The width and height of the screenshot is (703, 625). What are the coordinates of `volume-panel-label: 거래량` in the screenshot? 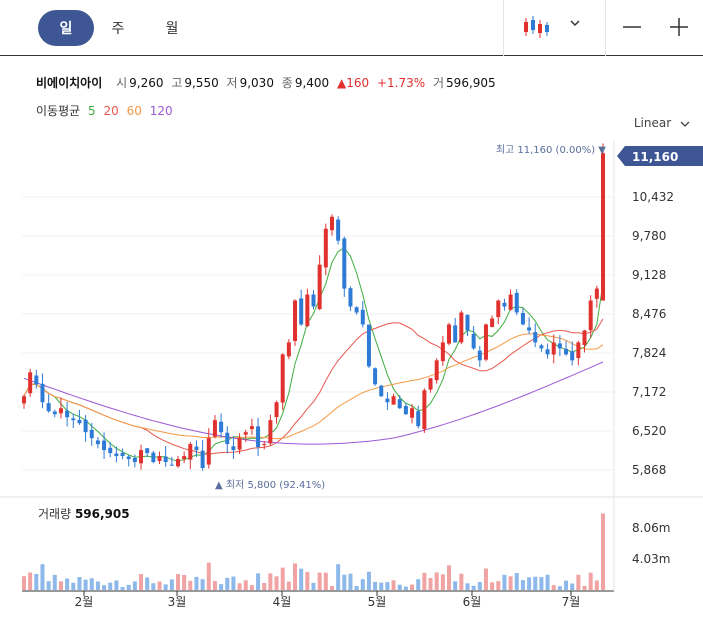 It's located at (55, 514).